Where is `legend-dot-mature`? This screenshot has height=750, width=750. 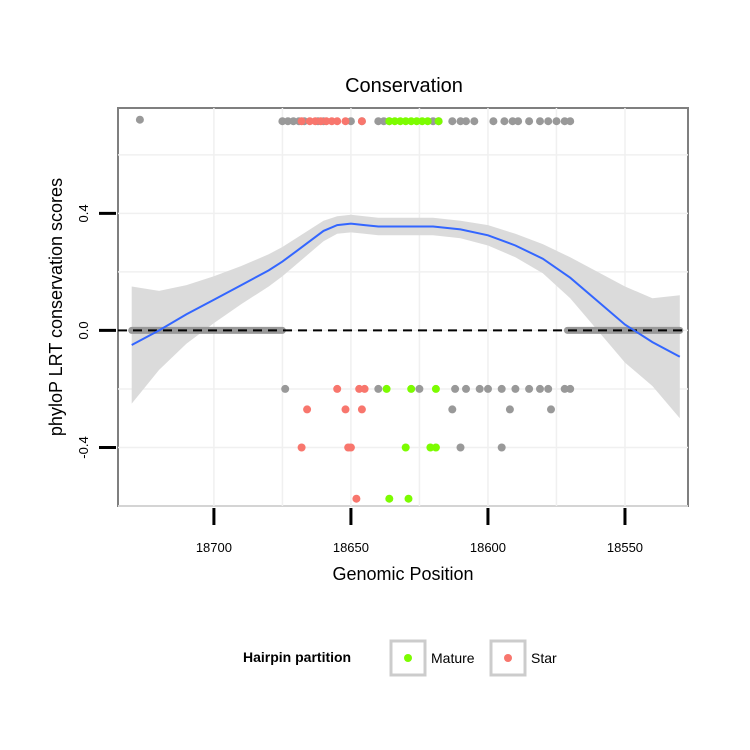
legend-dot-mature is located at coordinates (408, 658).